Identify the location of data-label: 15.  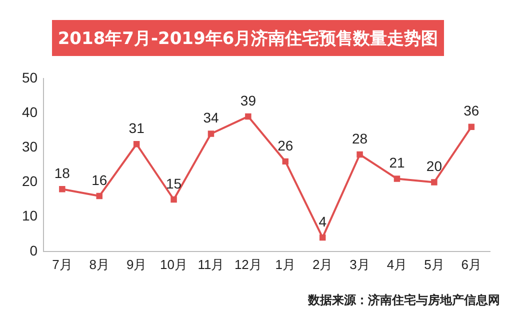
(174, 183).